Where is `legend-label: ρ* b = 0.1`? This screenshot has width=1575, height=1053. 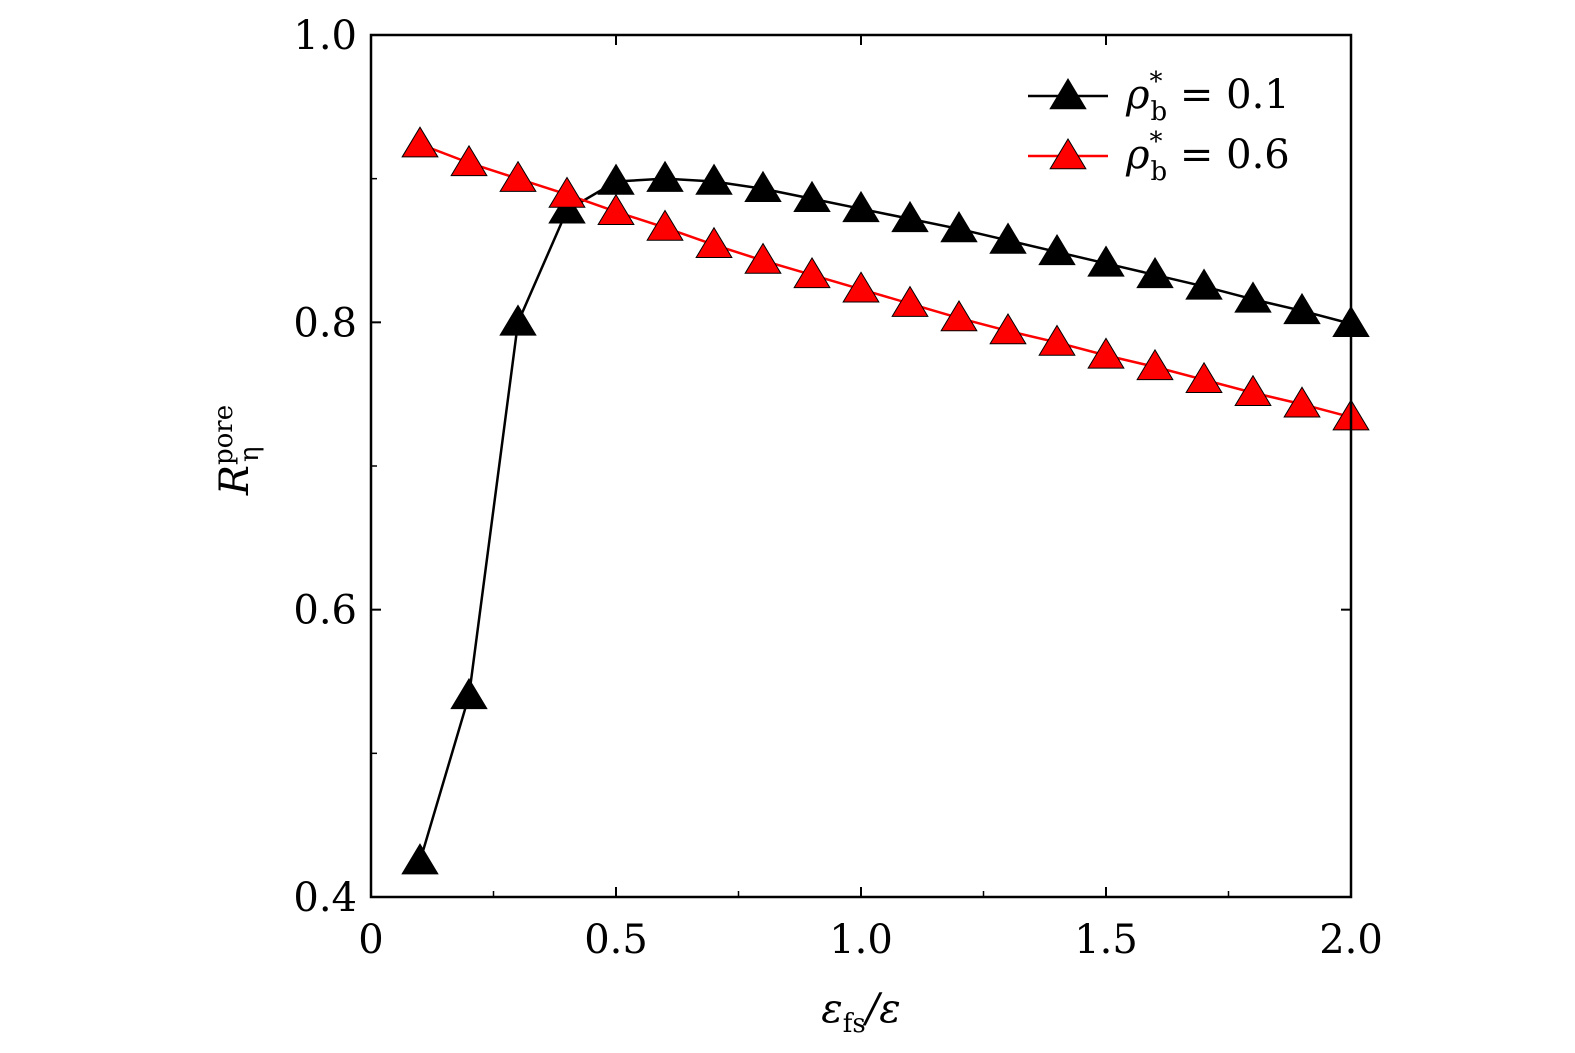 legend-label: ρ* b = 0.1 is located at coordinates (1207, 97).